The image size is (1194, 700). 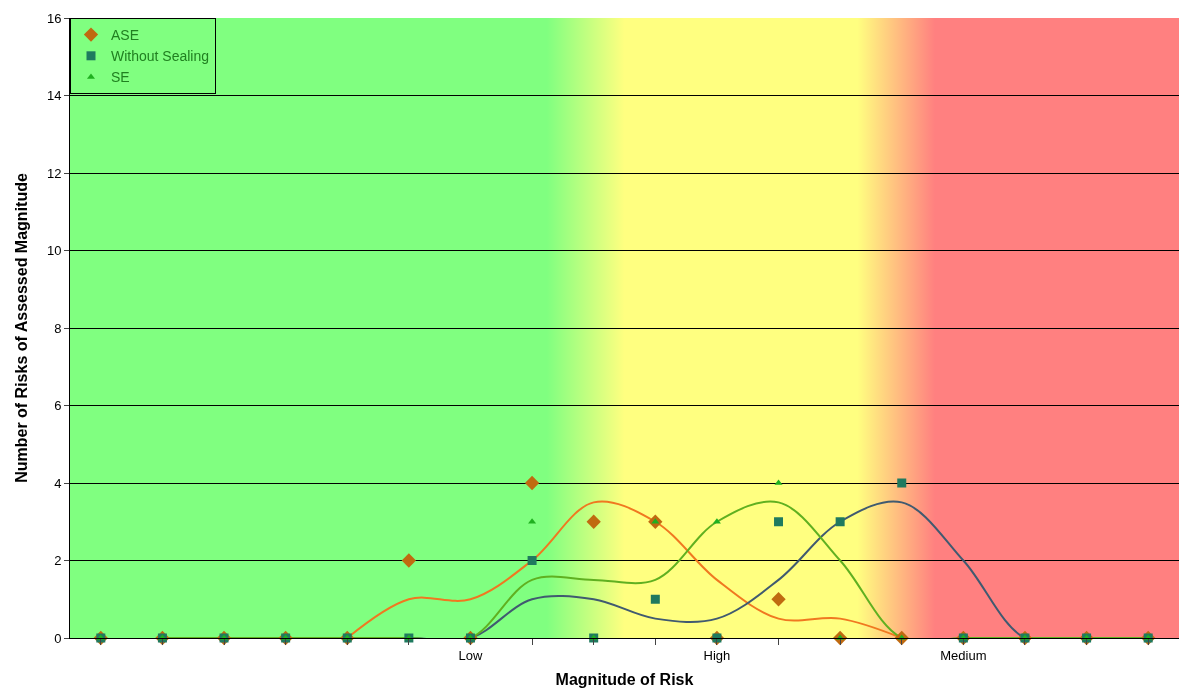 What do you see at coordinates (624, 680) in the screenshot?
I see `x-axis-title: Magnitude of Risk` at bounding box center [624, 680].